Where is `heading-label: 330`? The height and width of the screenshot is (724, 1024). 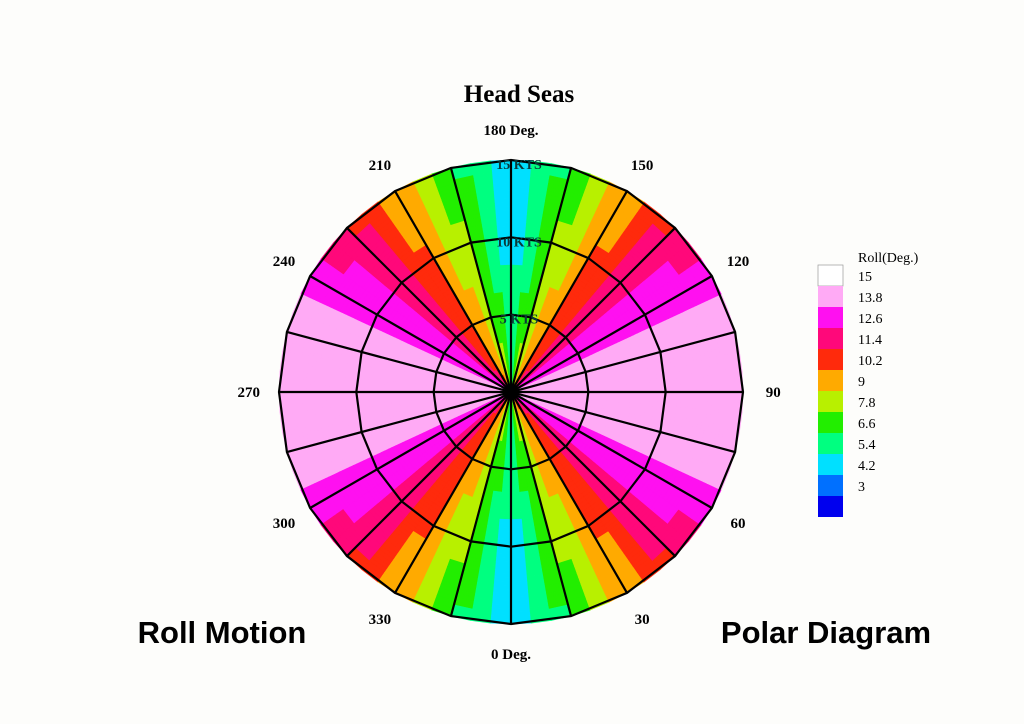 heading-label: 330 is located at coordinates (380, 620).